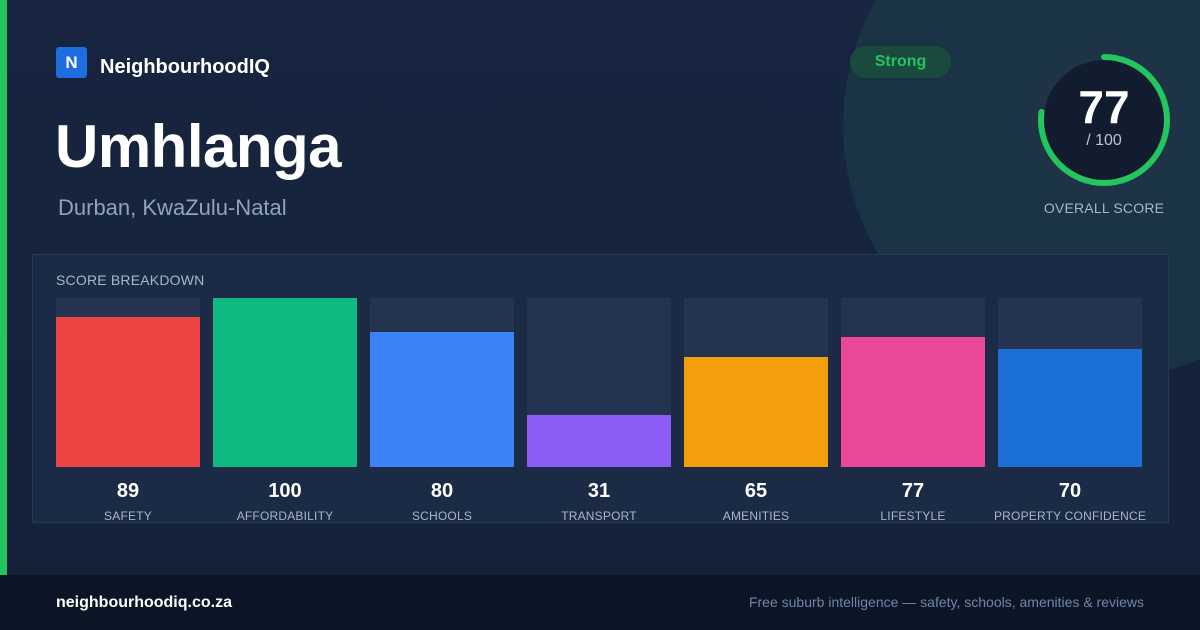 This screenshot has width=1200, height=630. Describe the element at coordinates (130, 280) in the screenshot. I see `breakdown-title: SCORE BREAKDOWN` at that location.